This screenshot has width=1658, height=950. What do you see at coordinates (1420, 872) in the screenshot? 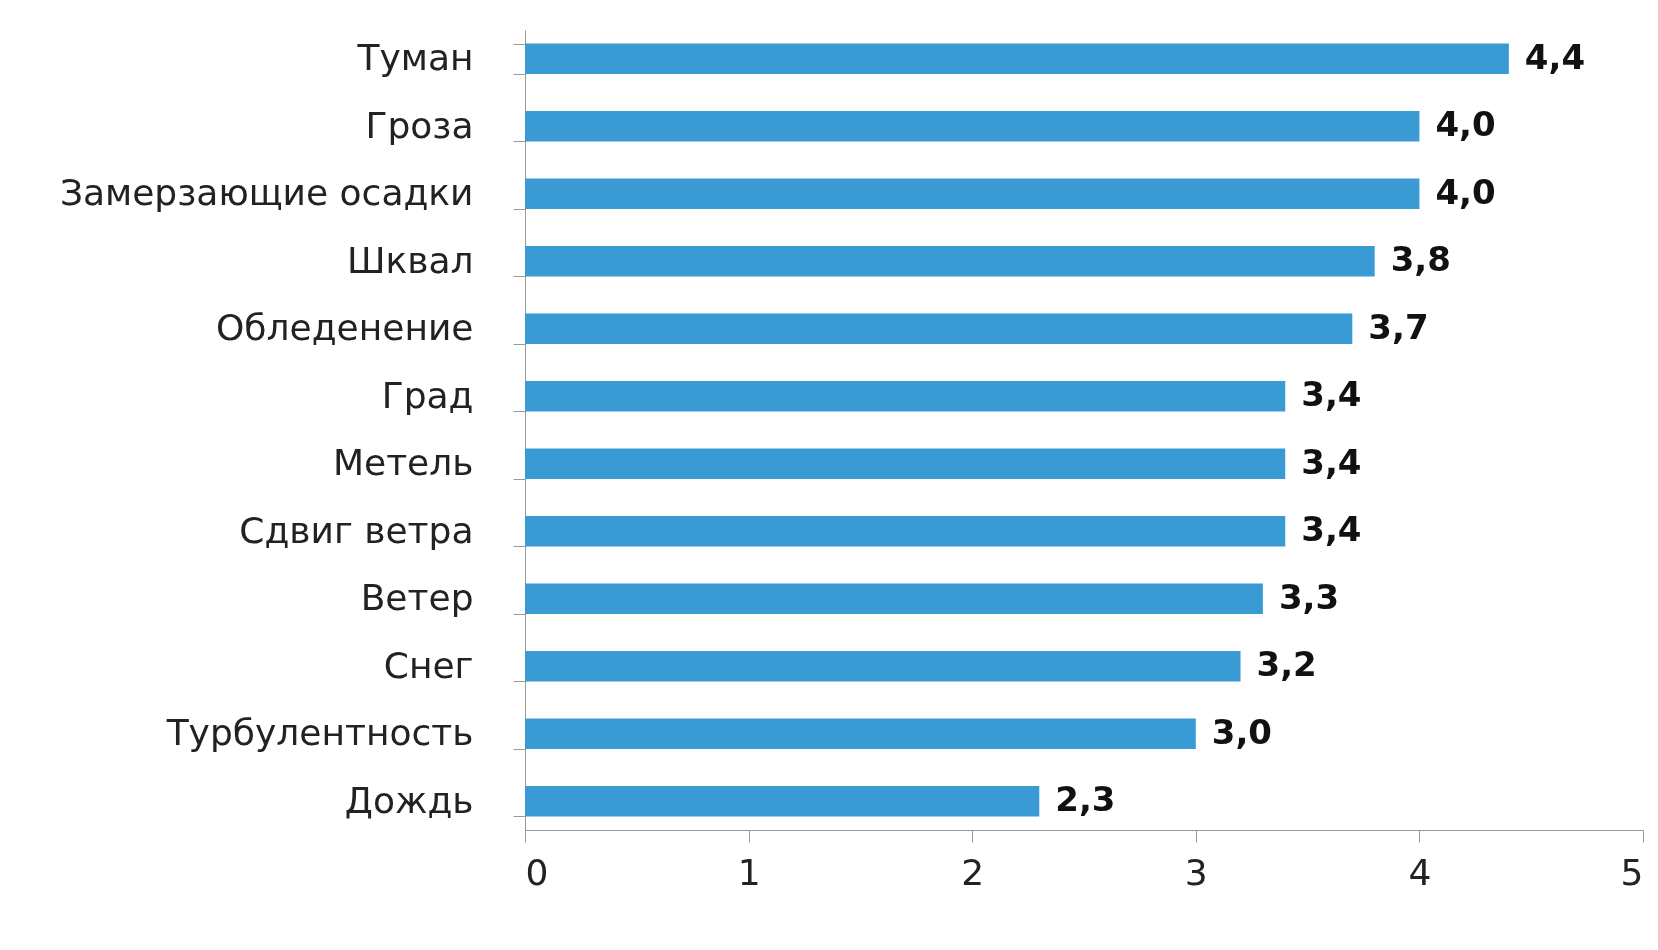
I see `x-tick-label: 4` at bounding box center [1420, 872].